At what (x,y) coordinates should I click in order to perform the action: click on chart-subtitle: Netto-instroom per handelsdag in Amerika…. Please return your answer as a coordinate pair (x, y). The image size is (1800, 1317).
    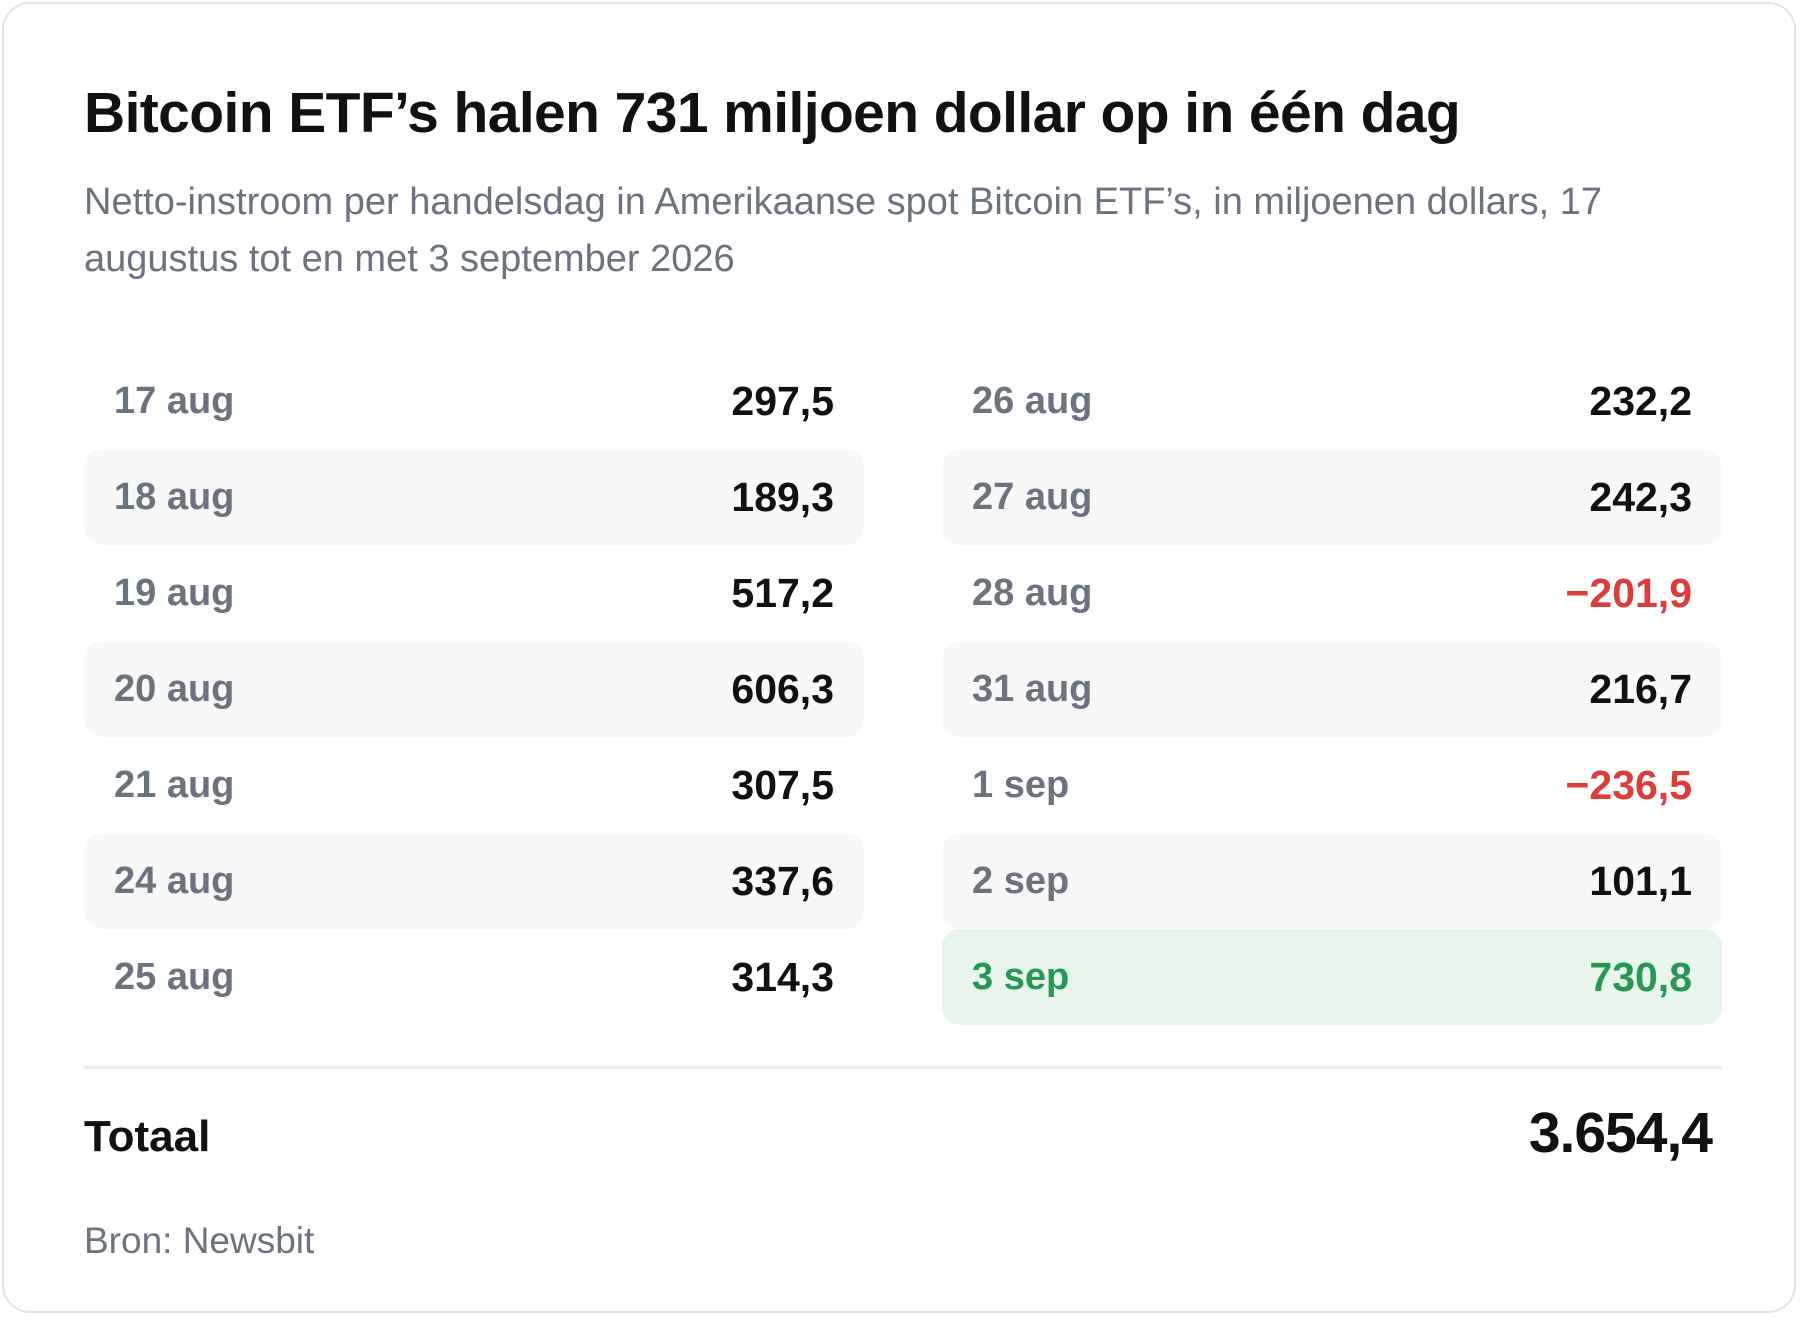
    Looking at the image, I should click on (843, 230).